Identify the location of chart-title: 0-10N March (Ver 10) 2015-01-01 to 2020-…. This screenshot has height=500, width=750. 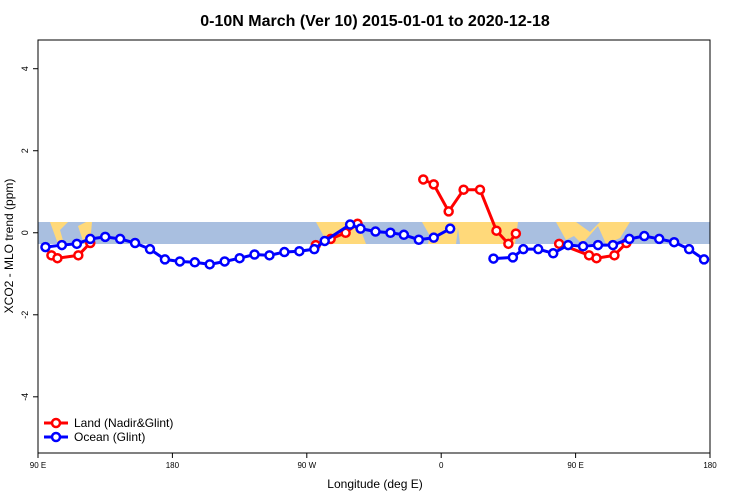
(375, 21).